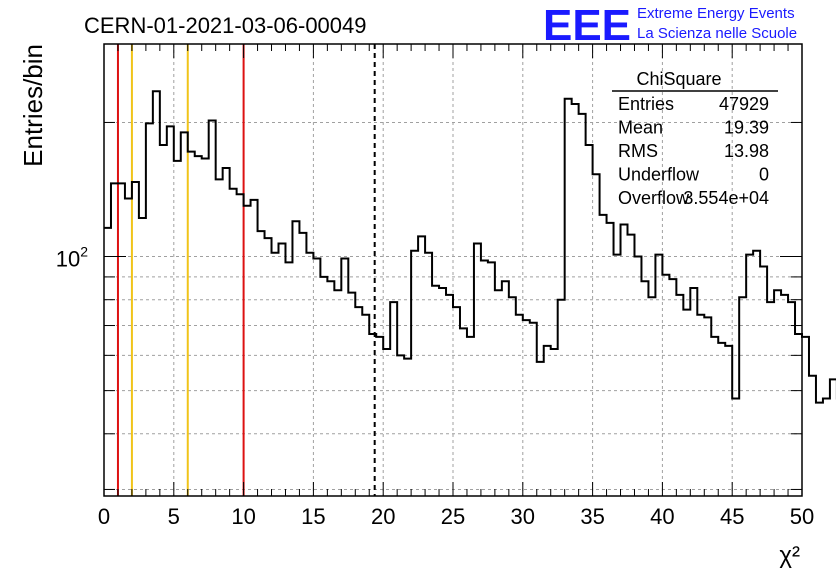 This screenshot has width=836, height=572. Describe the element at coordinates (717, 33) in the screenshot. I see `eee-logo-line2: La Scienza nelle Scuole` at that location.